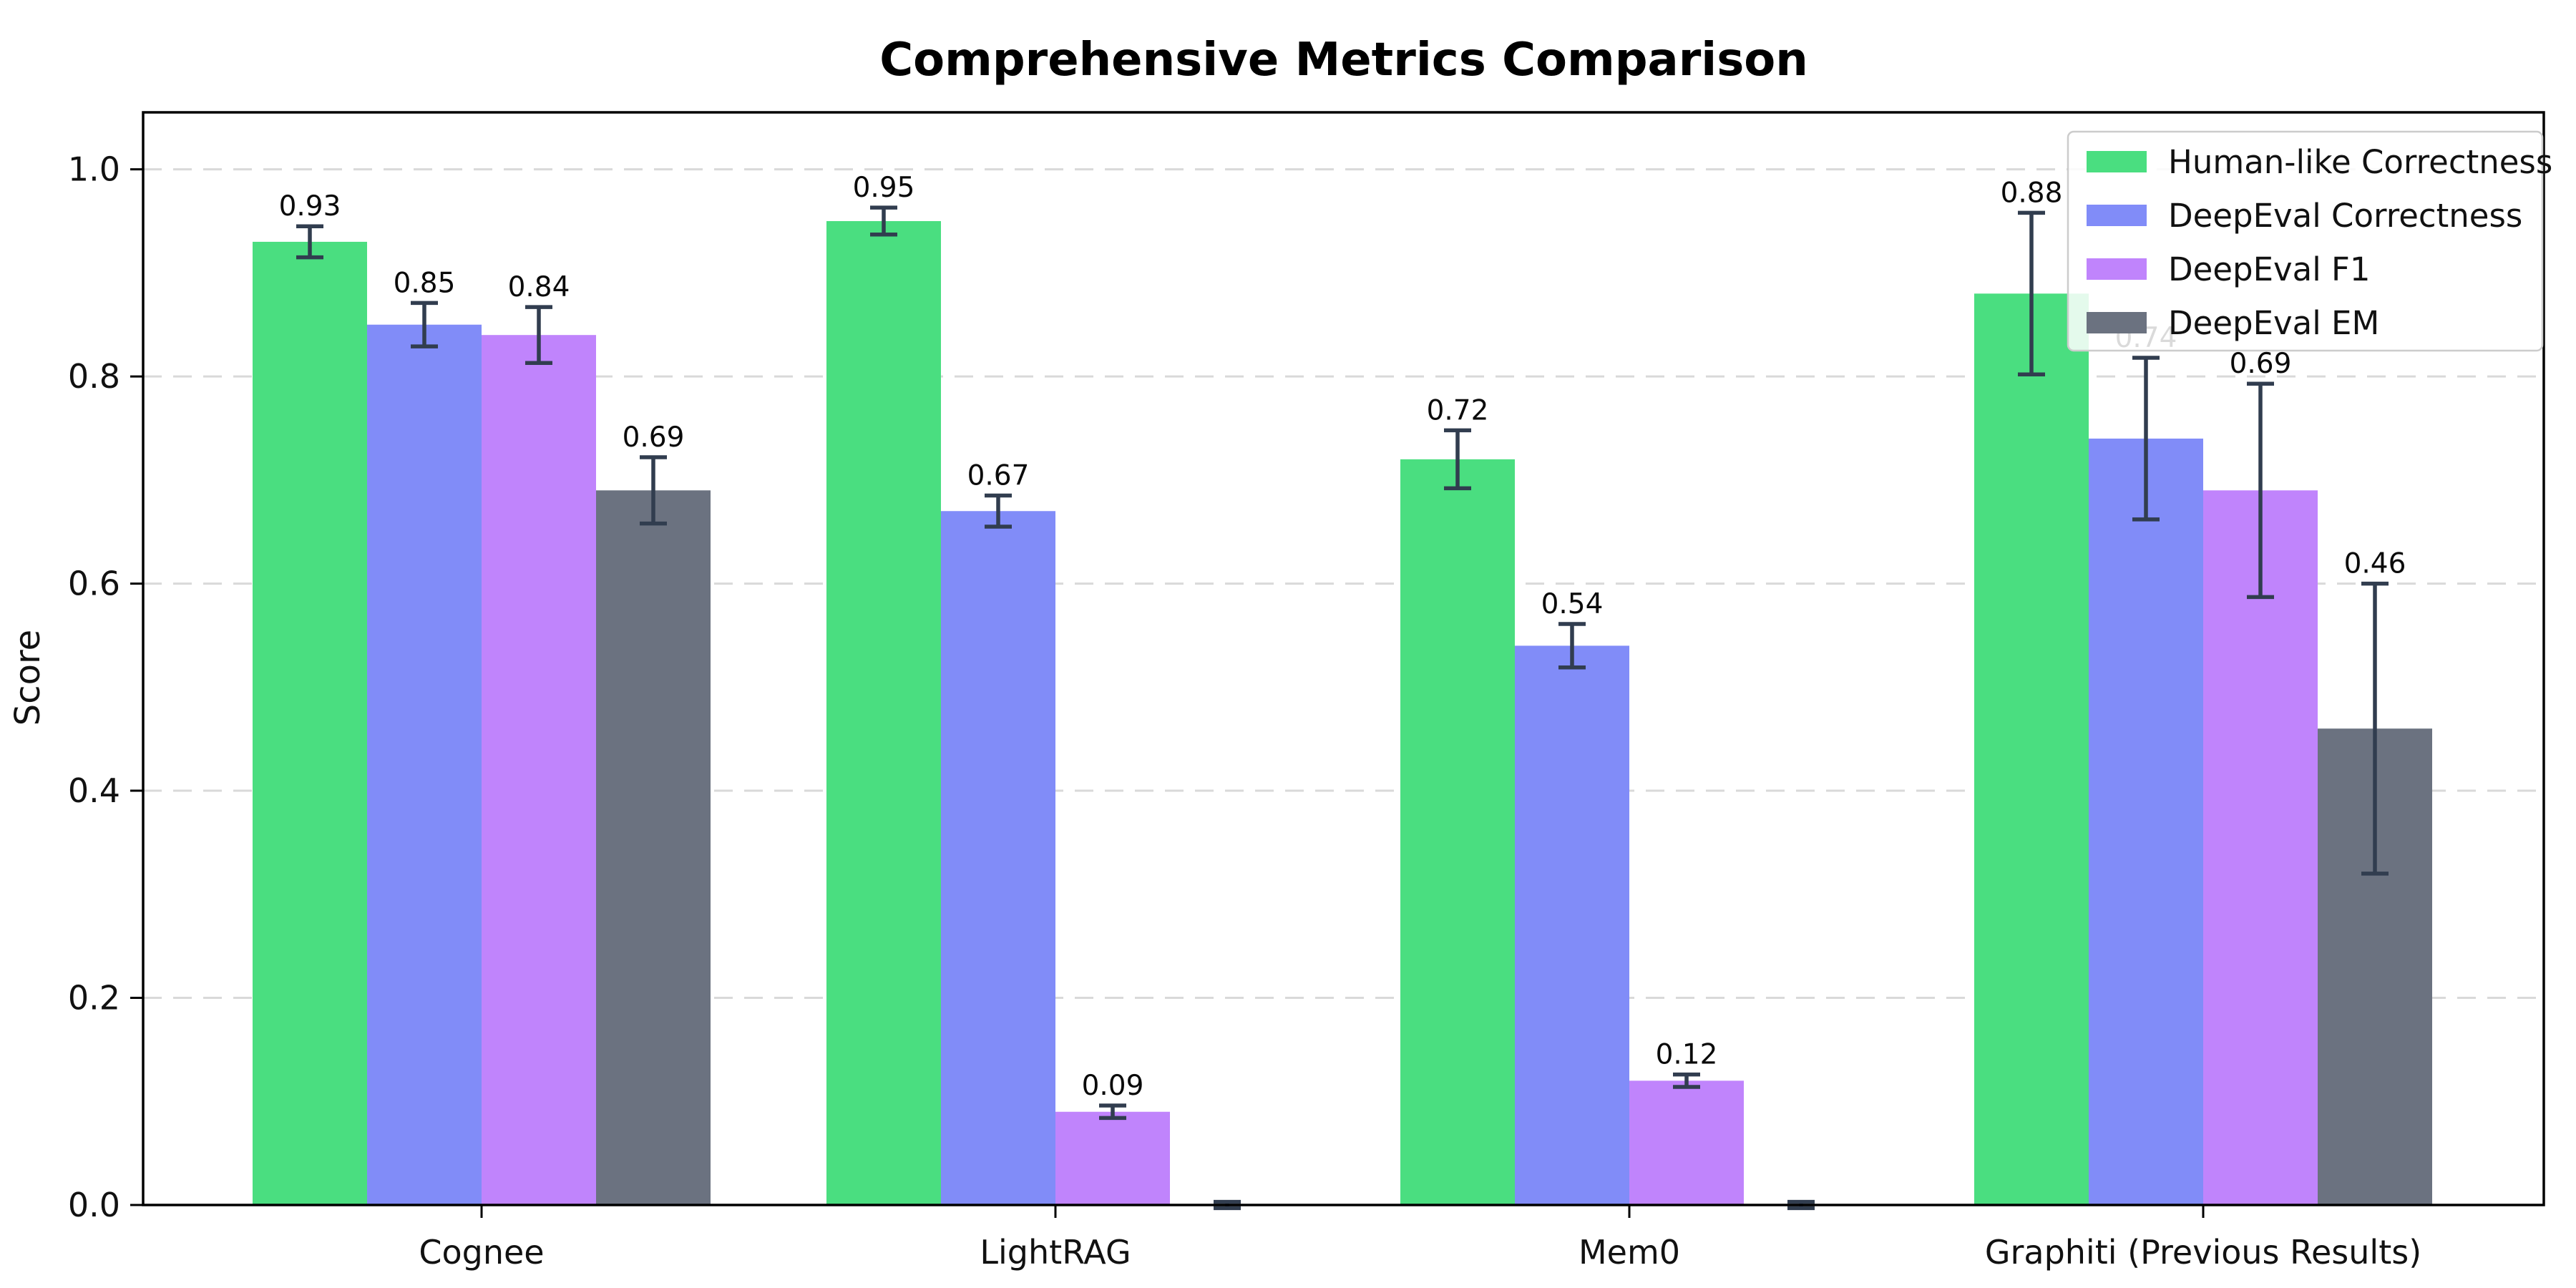 The image size is (2576, 1288). Describe the element at coordinates (481, 1252) in the screenshot. I see `x-tick-label: Cognee` at that location.